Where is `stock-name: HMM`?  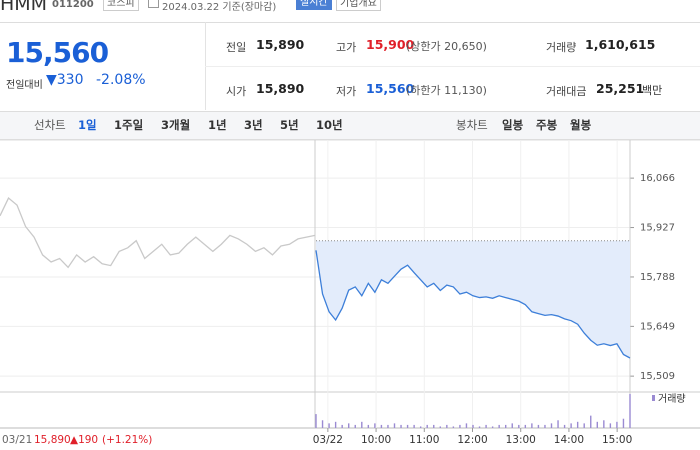 stock-name: HMM is located at coordinates (24, 7).